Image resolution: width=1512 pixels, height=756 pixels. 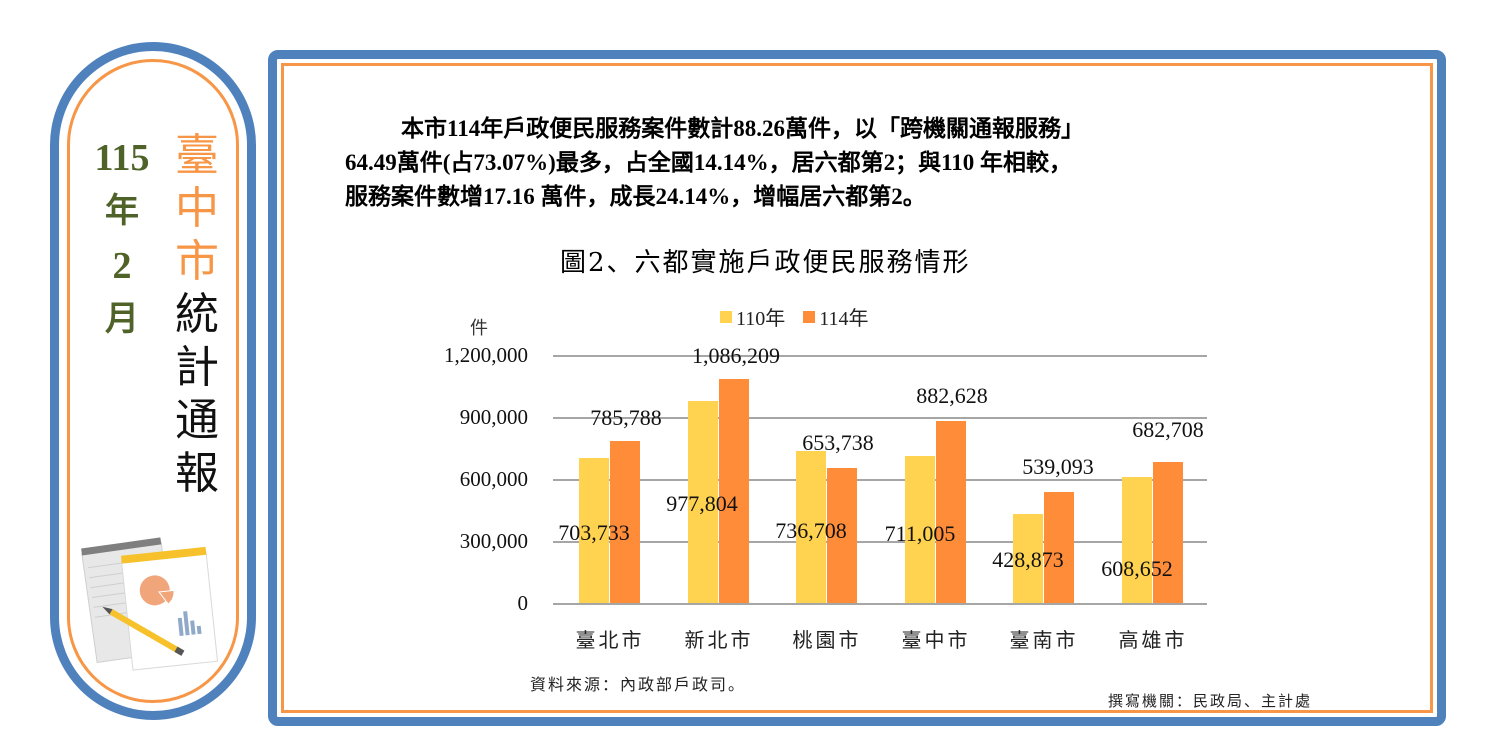 What do you see at coordinates (1168, 532) in the screenshot?
I see `bar-114-kaohsiung` at bounding box center [1168, 532].